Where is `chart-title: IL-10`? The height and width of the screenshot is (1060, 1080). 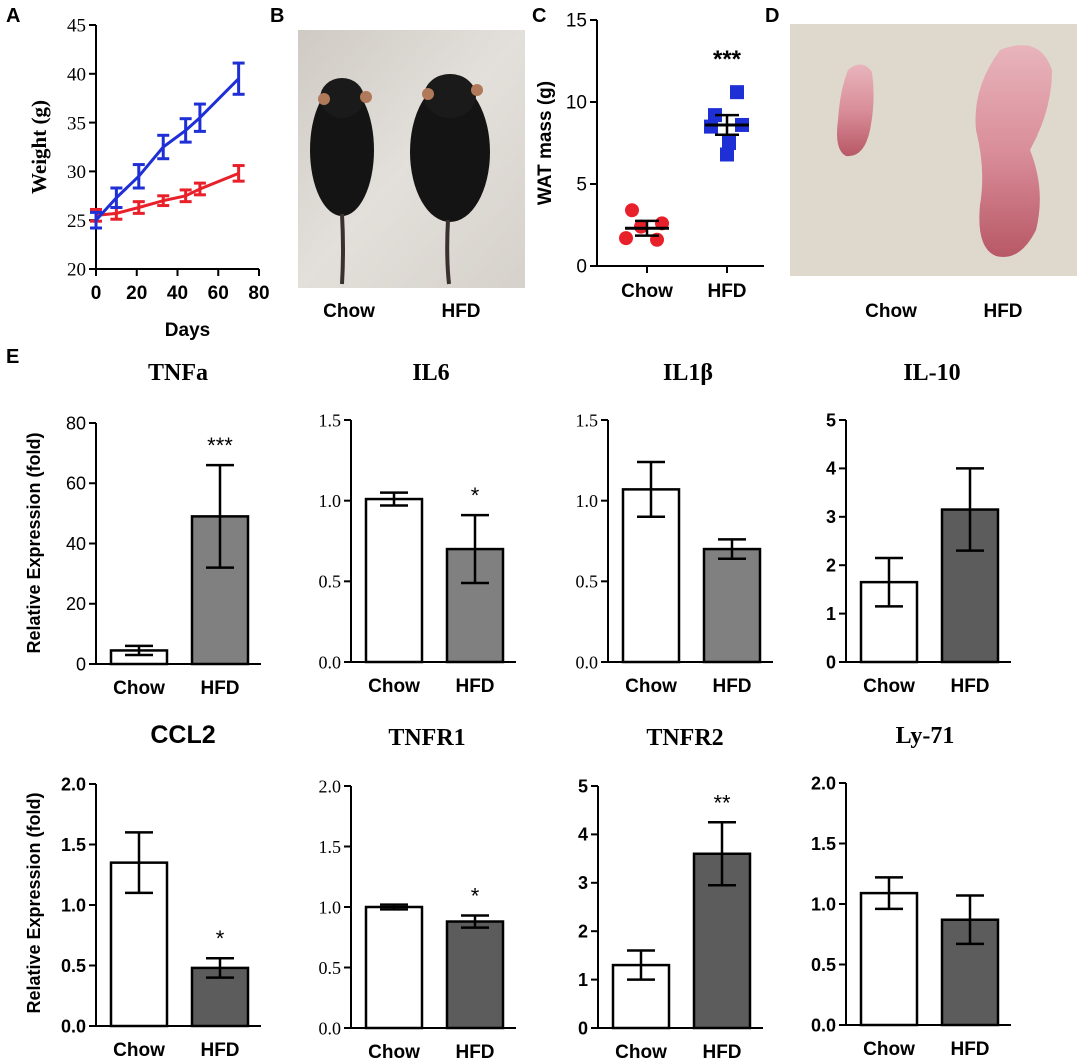
chart-title: IL-10 is located at coordinates (931, 373).